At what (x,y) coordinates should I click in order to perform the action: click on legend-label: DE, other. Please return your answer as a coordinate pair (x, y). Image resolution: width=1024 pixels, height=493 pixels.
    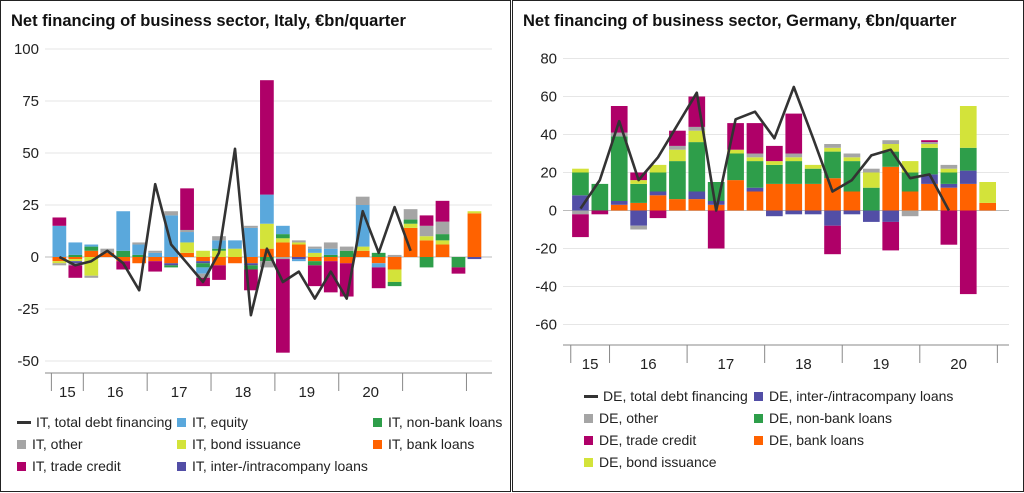
    Looking at the image, I should click on (629, 418).